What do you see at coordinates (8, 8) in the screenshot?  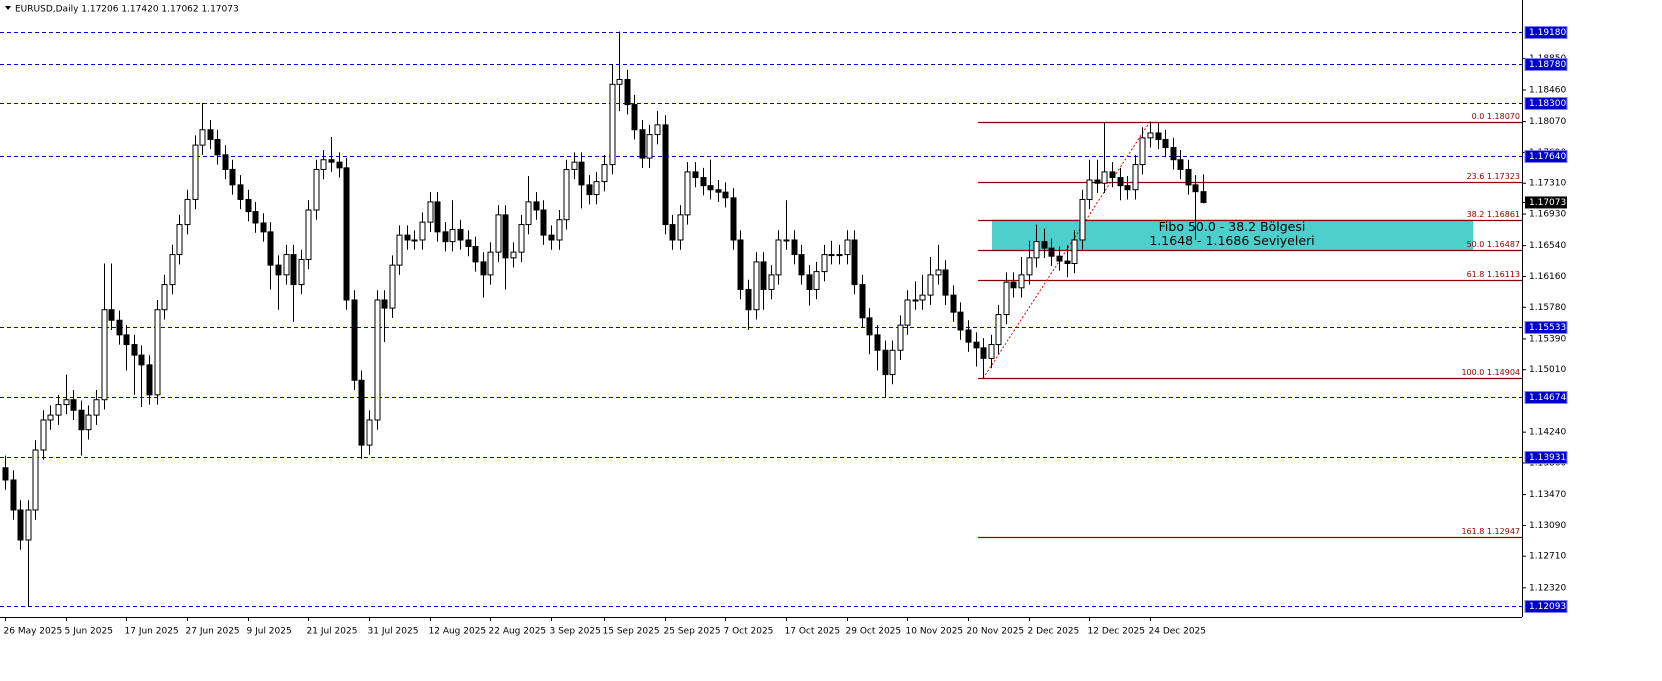 I see `menu-triangle` at bounding box center [8, 8].